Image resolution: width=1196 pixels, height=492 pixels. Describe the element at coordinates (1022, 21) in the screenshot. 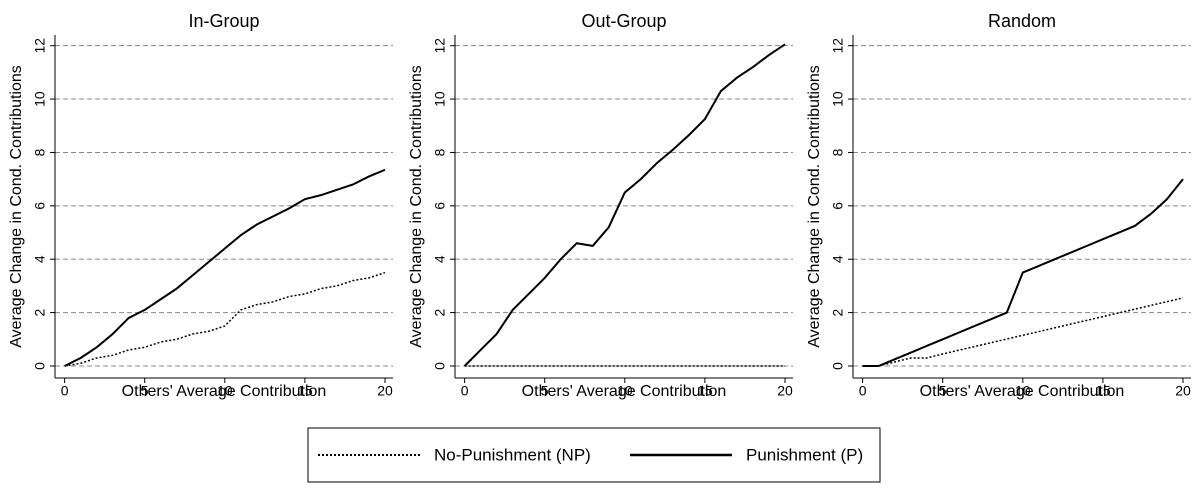

I see `chart-title: Random` at that location.